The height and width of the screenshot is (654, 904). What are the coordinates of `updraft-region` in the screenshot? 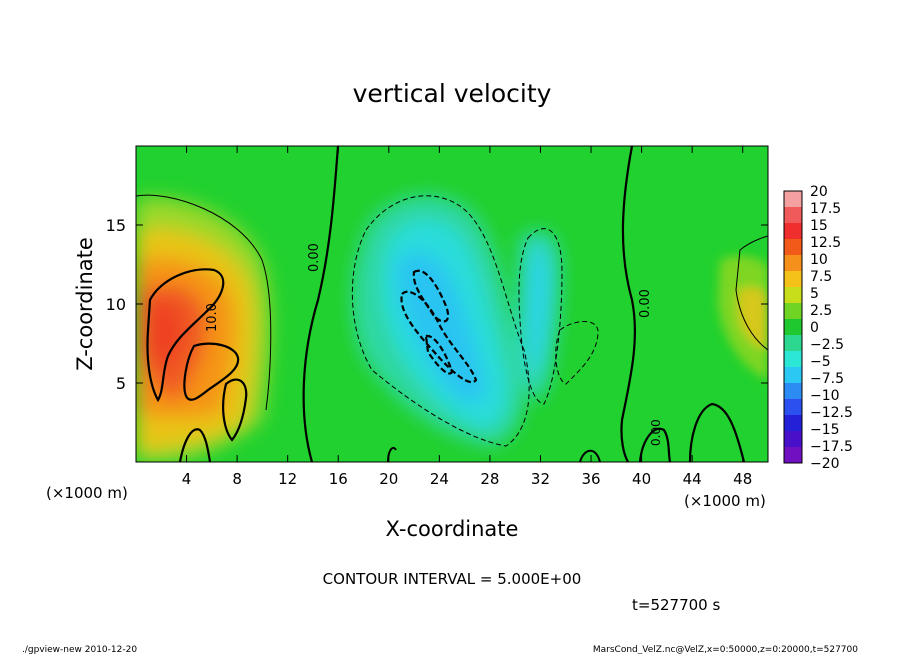 It's located at (203, 329).